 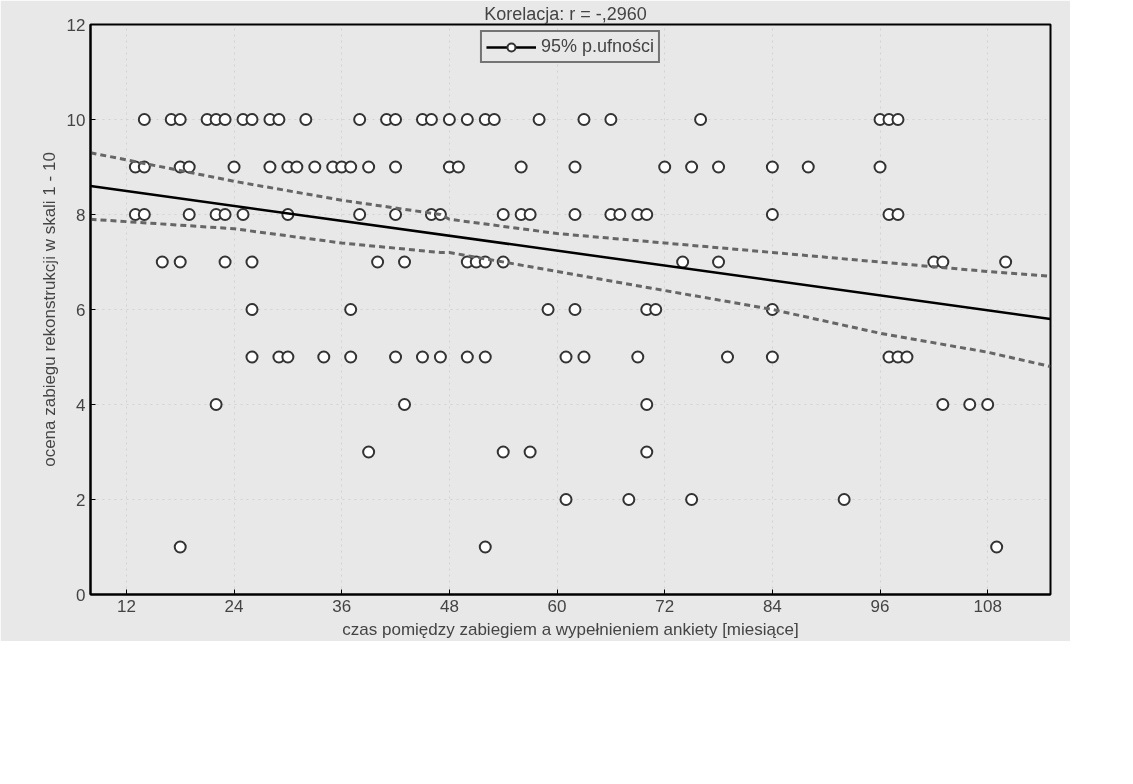 What do you see at coordinates (665, 606) in the screenshot?
I see `x-tick-label: 72` at bounding box center [665, 606].